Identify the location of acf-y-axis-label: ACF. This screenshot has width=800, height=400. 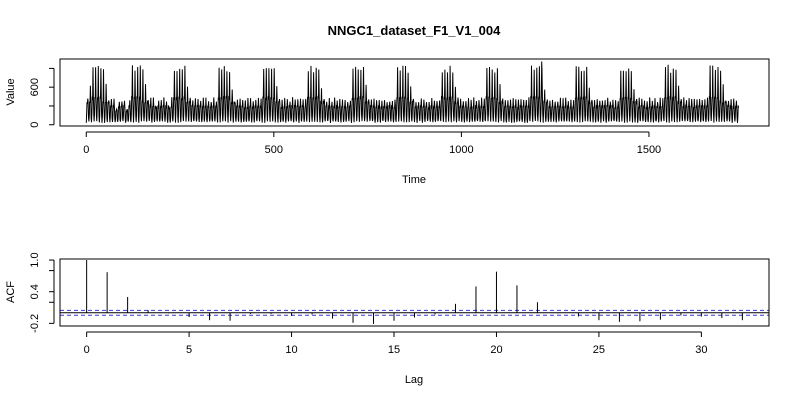
(11, 292).